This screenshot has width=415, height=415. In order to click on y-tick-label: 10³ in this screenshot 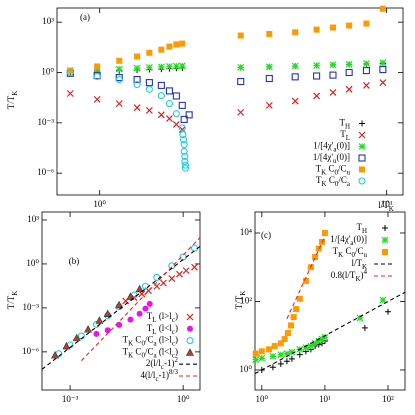, I will do `click(48, 21)`.